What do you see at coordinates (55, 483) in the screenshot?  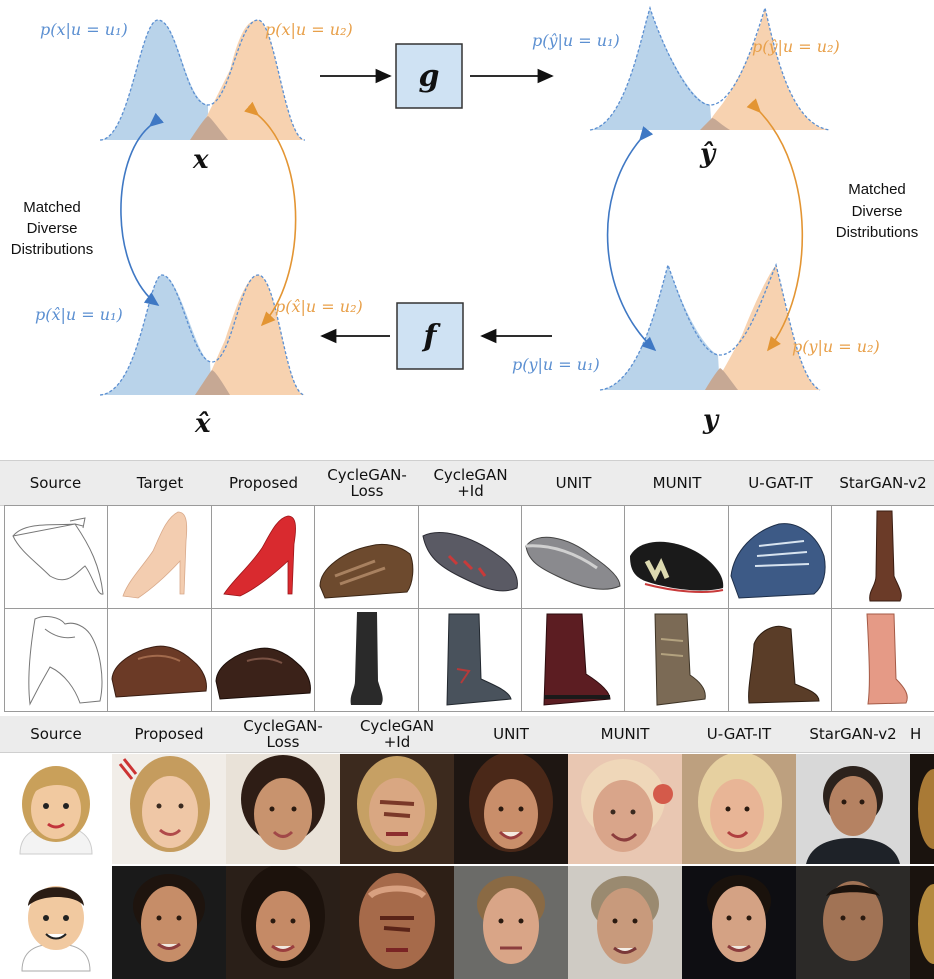 I see `shoes-col-source: Source` at bounding box center [55, 483].